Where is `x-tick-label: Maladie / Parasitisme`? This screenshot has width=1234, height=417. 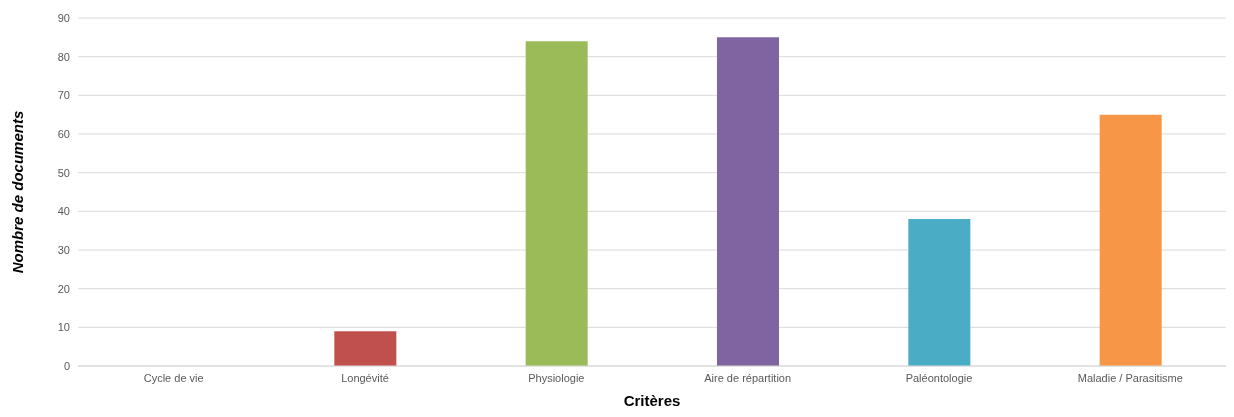
x-tick-label: Maladie / Parasitisme is located at coordinates (1130, 377).